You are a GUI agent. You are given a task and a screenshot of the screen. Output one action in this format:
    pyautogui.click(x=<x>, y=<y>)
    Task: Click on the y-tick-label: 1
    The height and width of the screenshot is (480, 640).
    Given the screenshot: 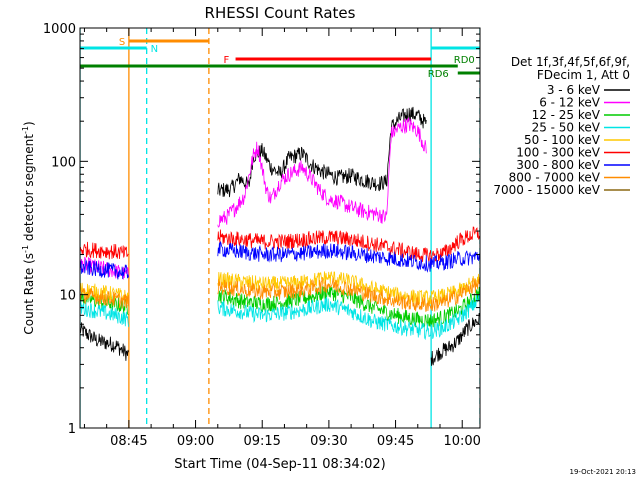 What is the action you would take?
    pyautogui.click(x=72, y=429)
    